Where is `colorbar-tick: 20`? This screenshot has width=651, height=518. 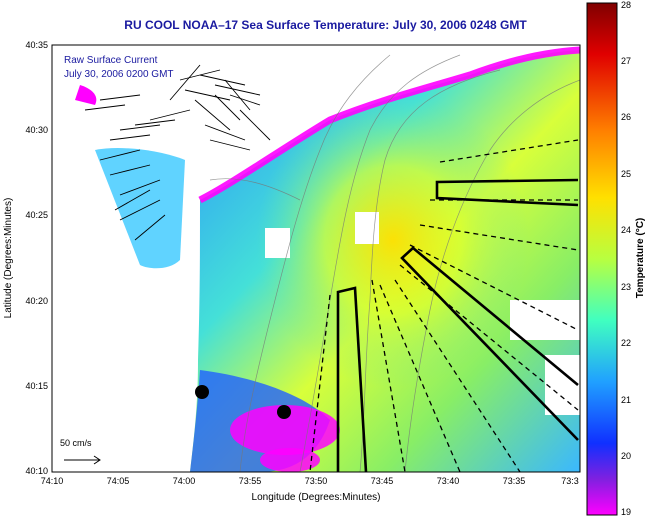
colorbar-tick: 20 is located at coordinates (626, 456).